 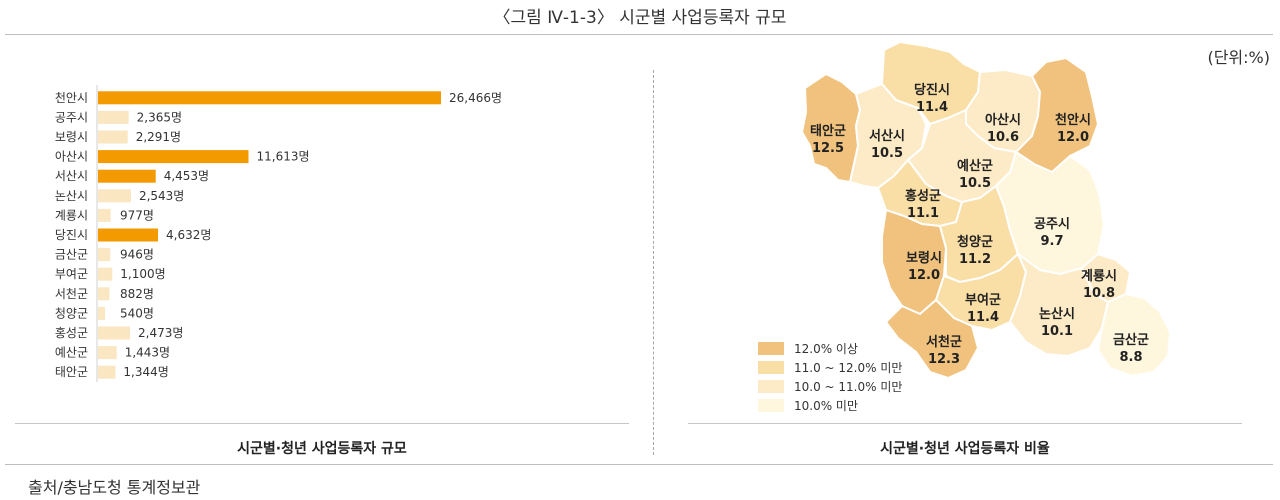 I want to click on panel-divider, so click(x=653, y=262).